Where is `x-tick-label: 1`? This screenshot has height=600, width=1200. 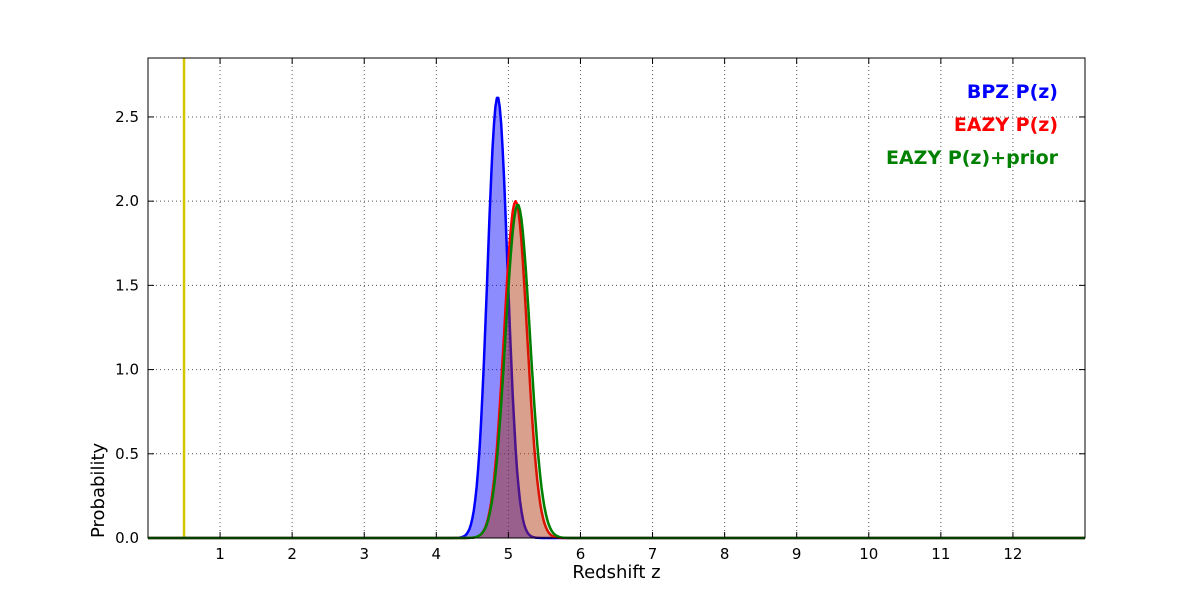
x-tick-label: 1 is located at coordinates (220, 554).